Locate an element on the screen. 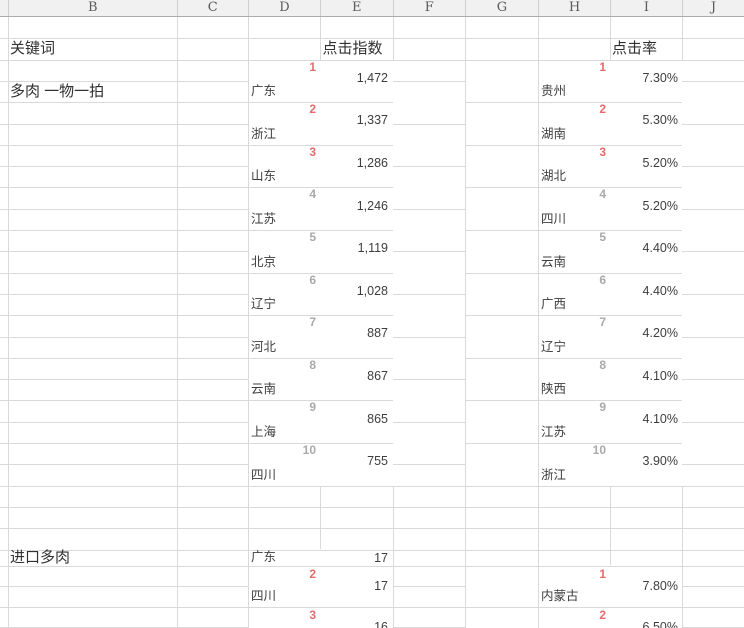 The image size is (744, 628). rank-block: 1 7.80% 内蒙古 is located at coordinates (610, 586).